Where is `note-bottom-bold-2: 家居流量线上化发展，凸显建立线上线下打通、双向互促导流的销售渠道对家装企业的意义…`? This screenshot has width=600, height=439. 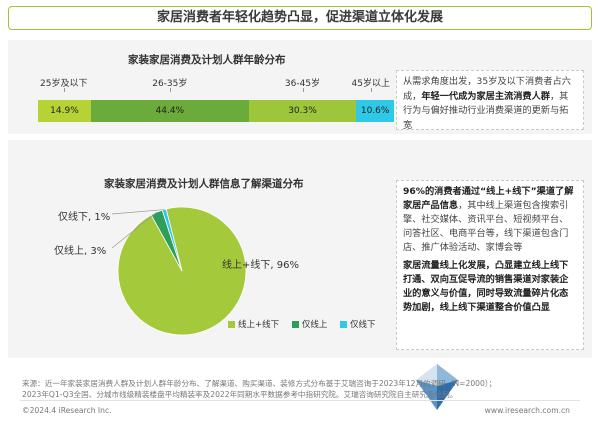 note-bottom-bold-2: 家居流量线上化发展，凸显建立线上线下打通、双向互促导流的销售渠道对家装企业的意义… is located at coordinates (486, 286).